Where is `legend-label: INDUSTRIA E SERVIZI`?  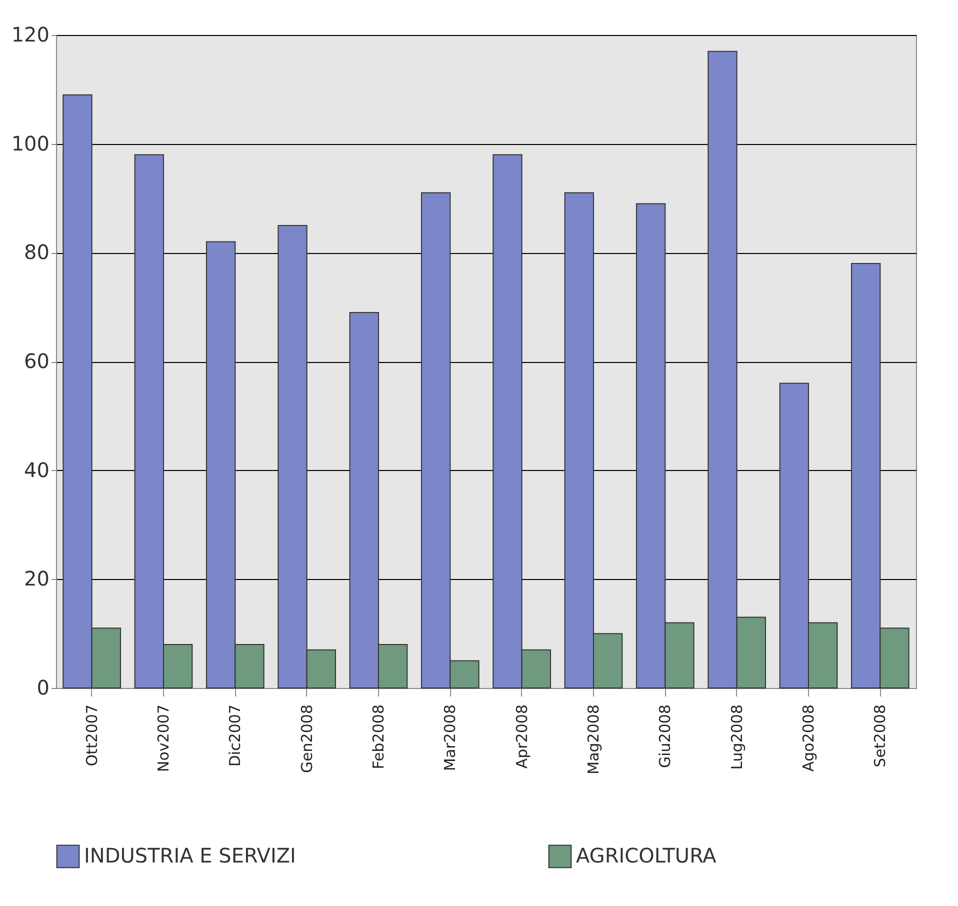 legend-label: INDUSTRIA E SERVIZI is located at coordinates (190, 855).